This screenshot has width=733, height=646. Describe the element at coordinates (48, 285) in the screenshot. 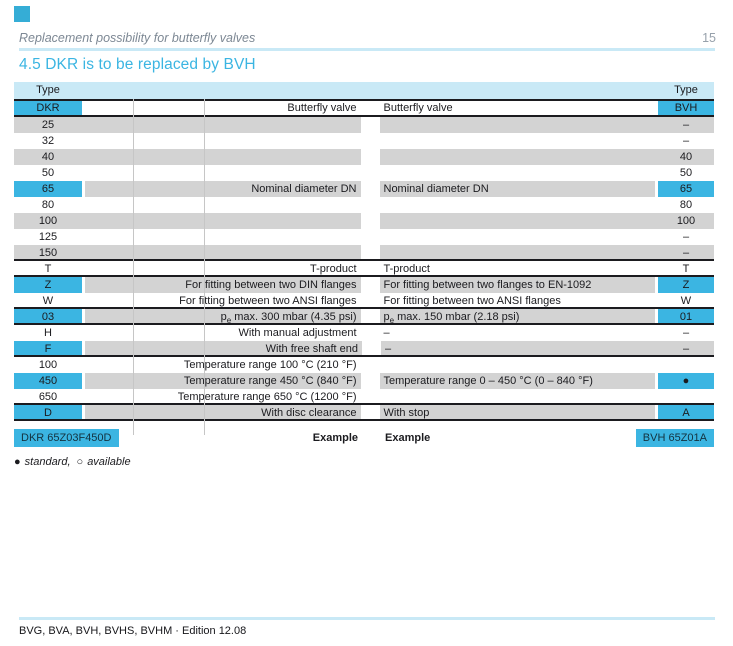

I see `dkr-code-cell: Z` at that location.